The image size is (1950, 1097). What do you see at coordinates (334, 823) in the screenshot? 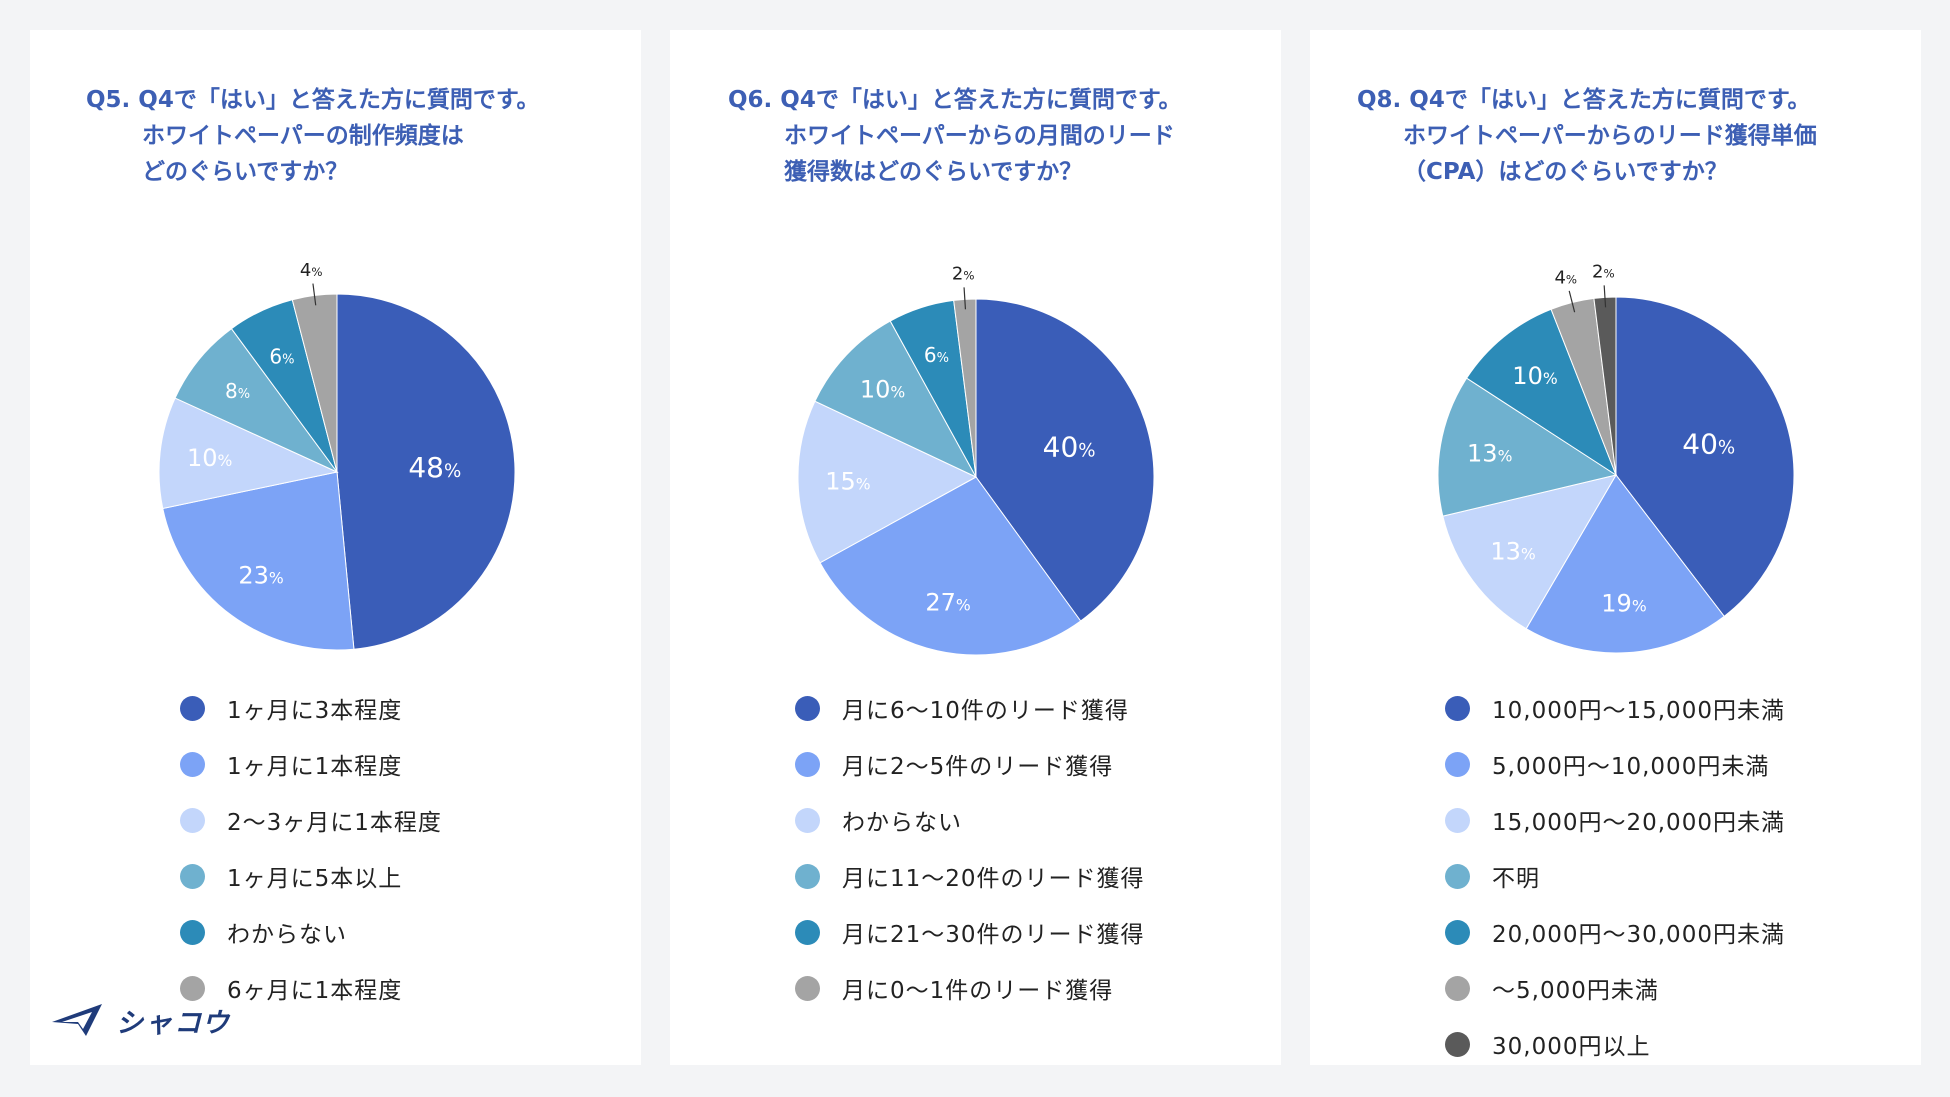
I see `legend-label: 2〜3ヶ月に1本程度` at bounding box center [334, 823].